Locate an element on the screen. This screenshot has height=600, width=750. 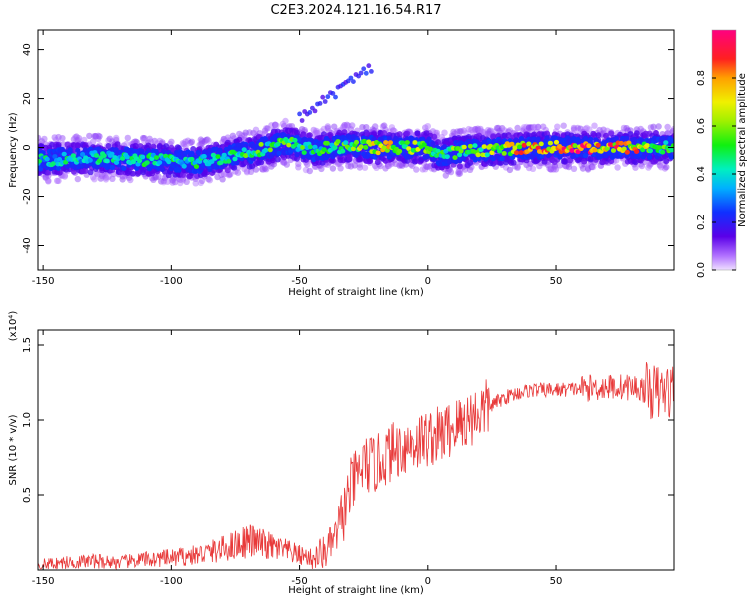
y-tick-label: 0 is located at coordinates (27, 147).